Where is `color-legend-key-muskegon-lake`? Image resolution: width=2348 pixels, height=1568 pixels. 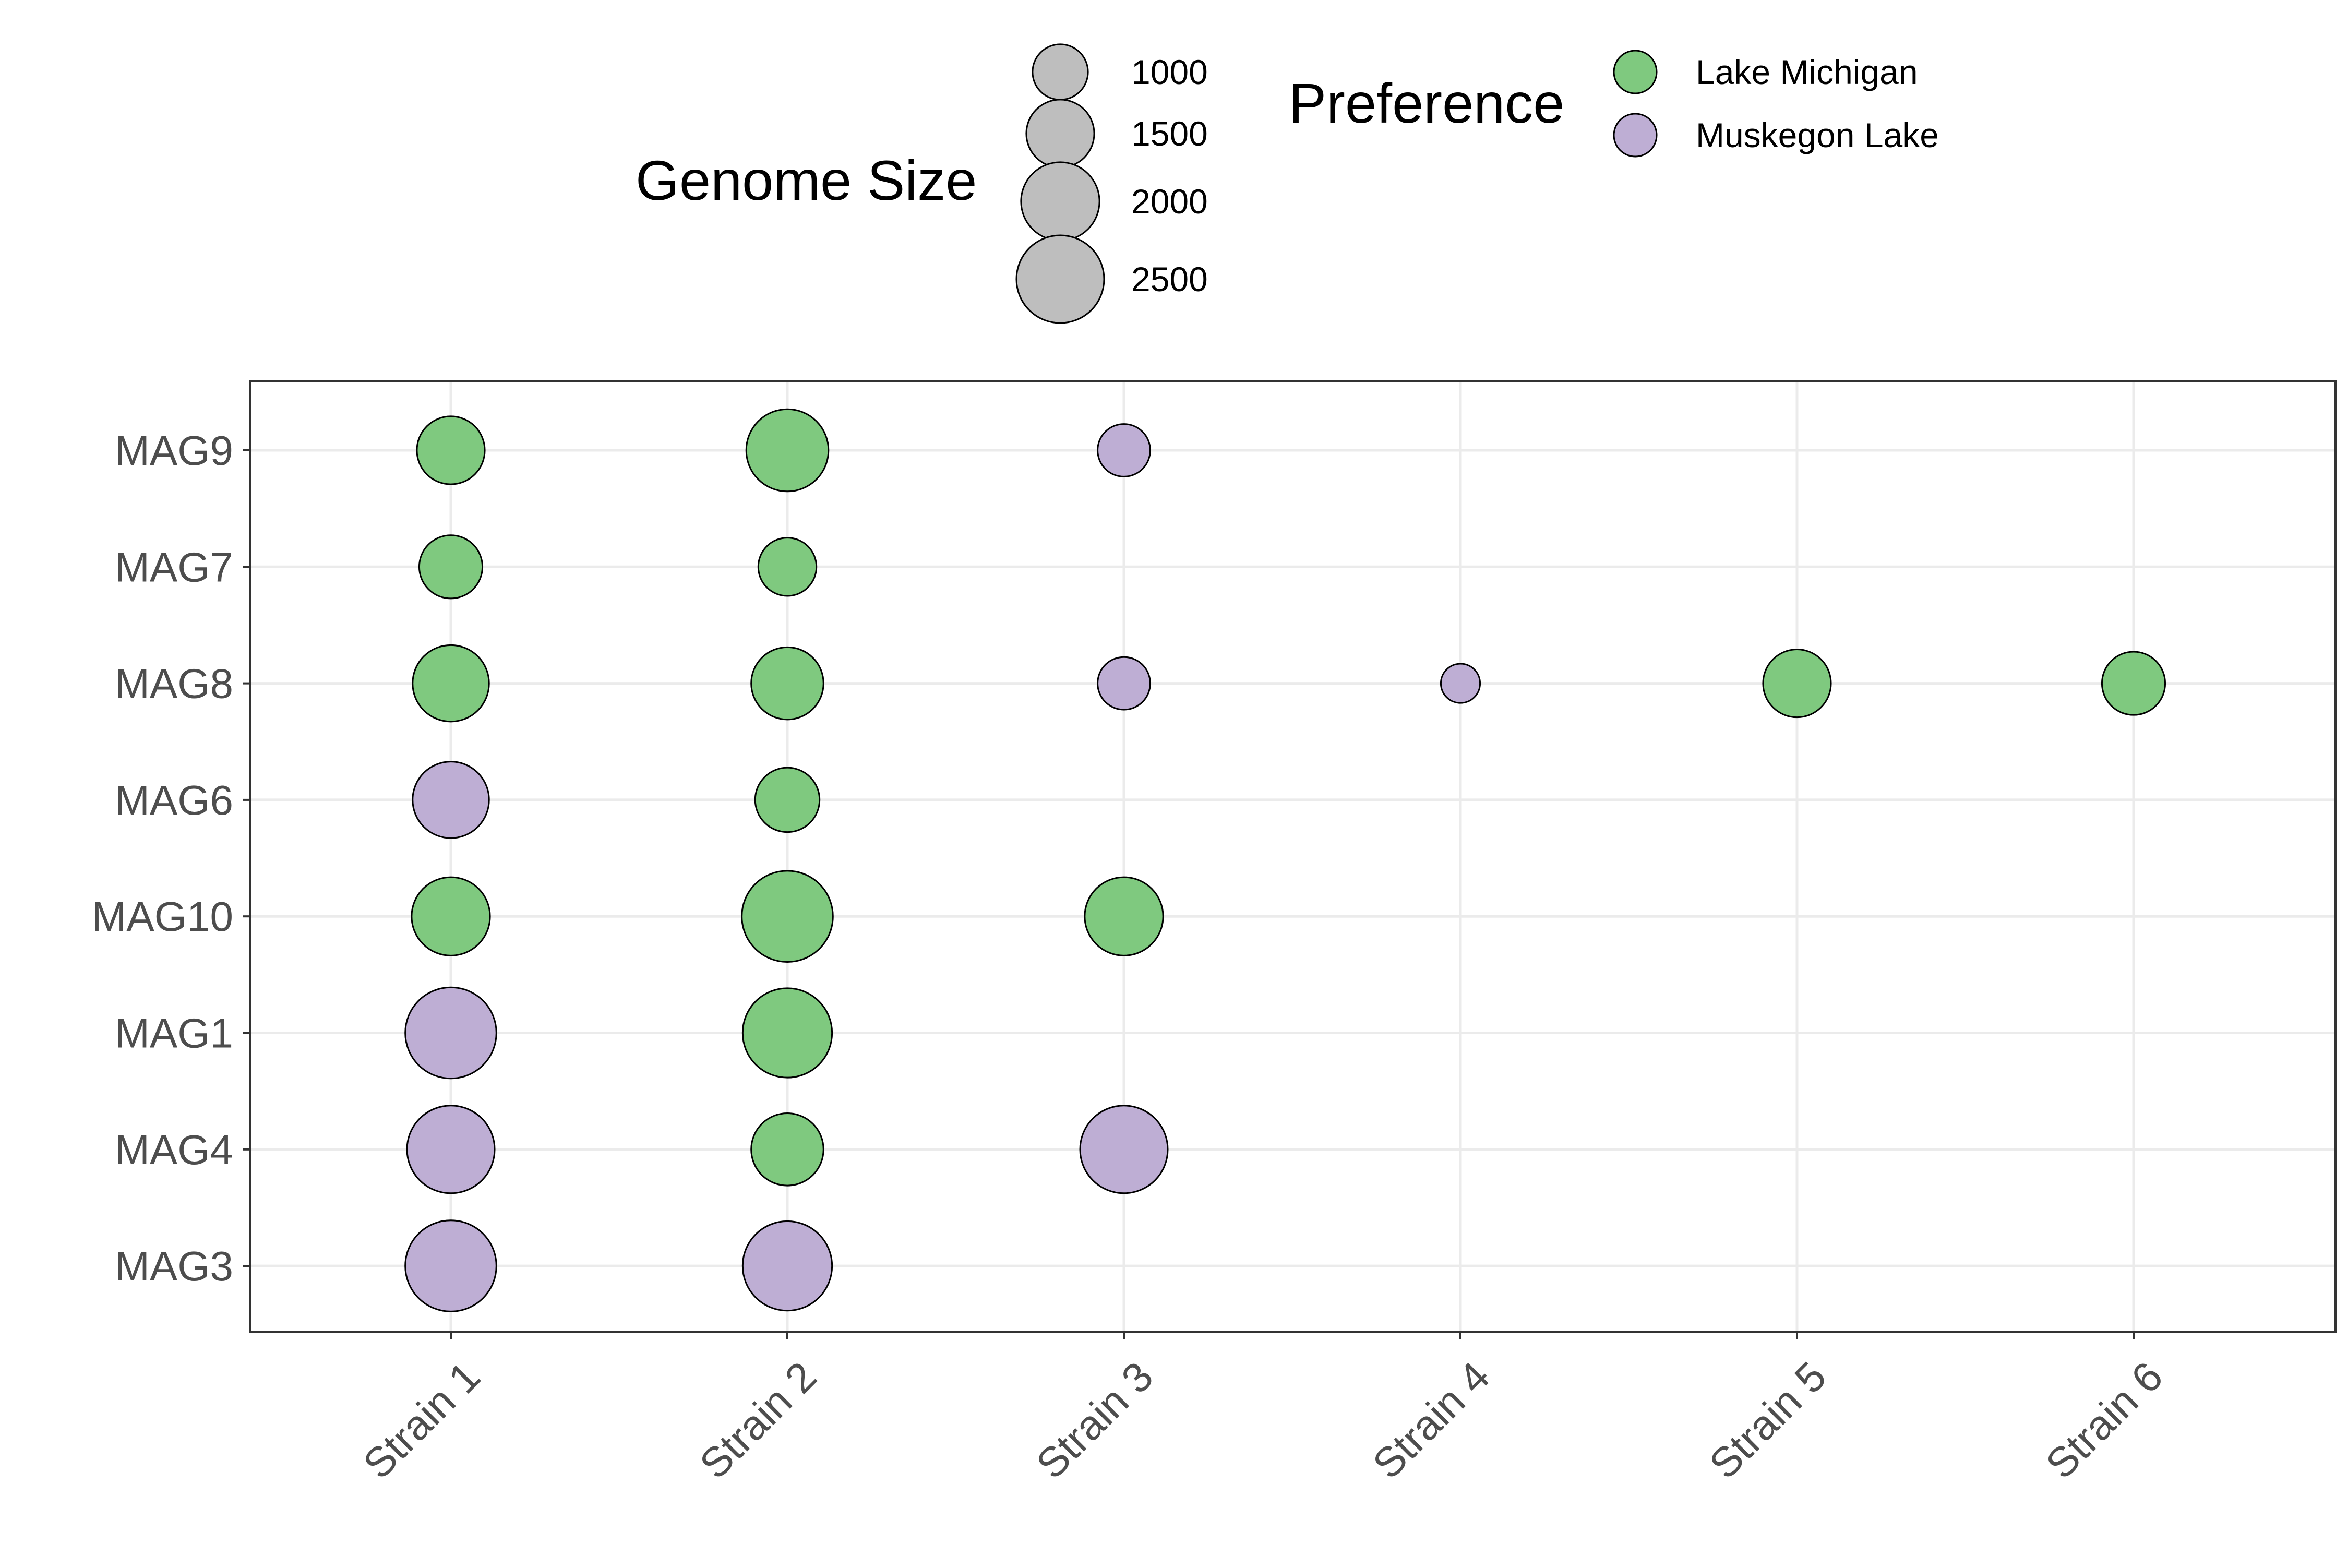
color-legend-key-muskegon-lake is located at coordinates (1635, 135).